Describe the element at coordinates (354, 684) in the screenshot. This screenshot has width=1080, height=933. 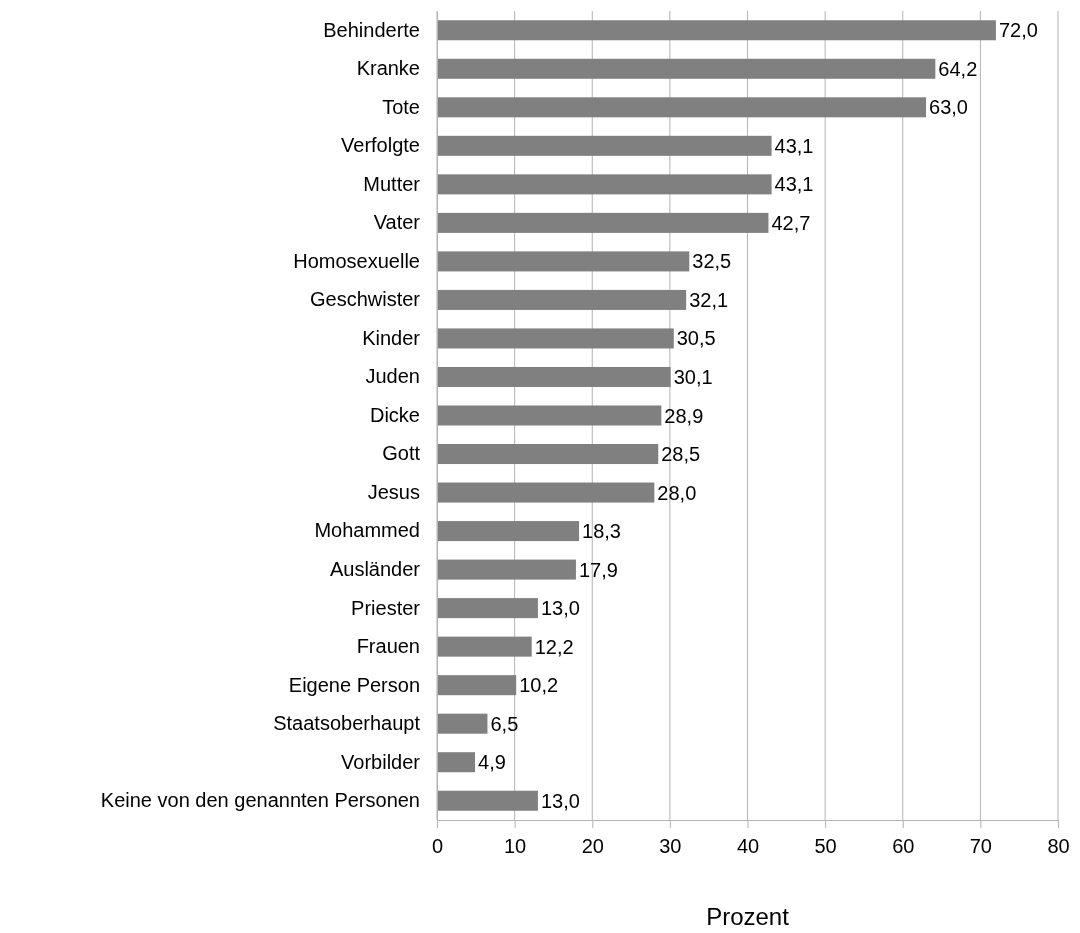
I see `y-tick-label: Eigene Person` at that location.